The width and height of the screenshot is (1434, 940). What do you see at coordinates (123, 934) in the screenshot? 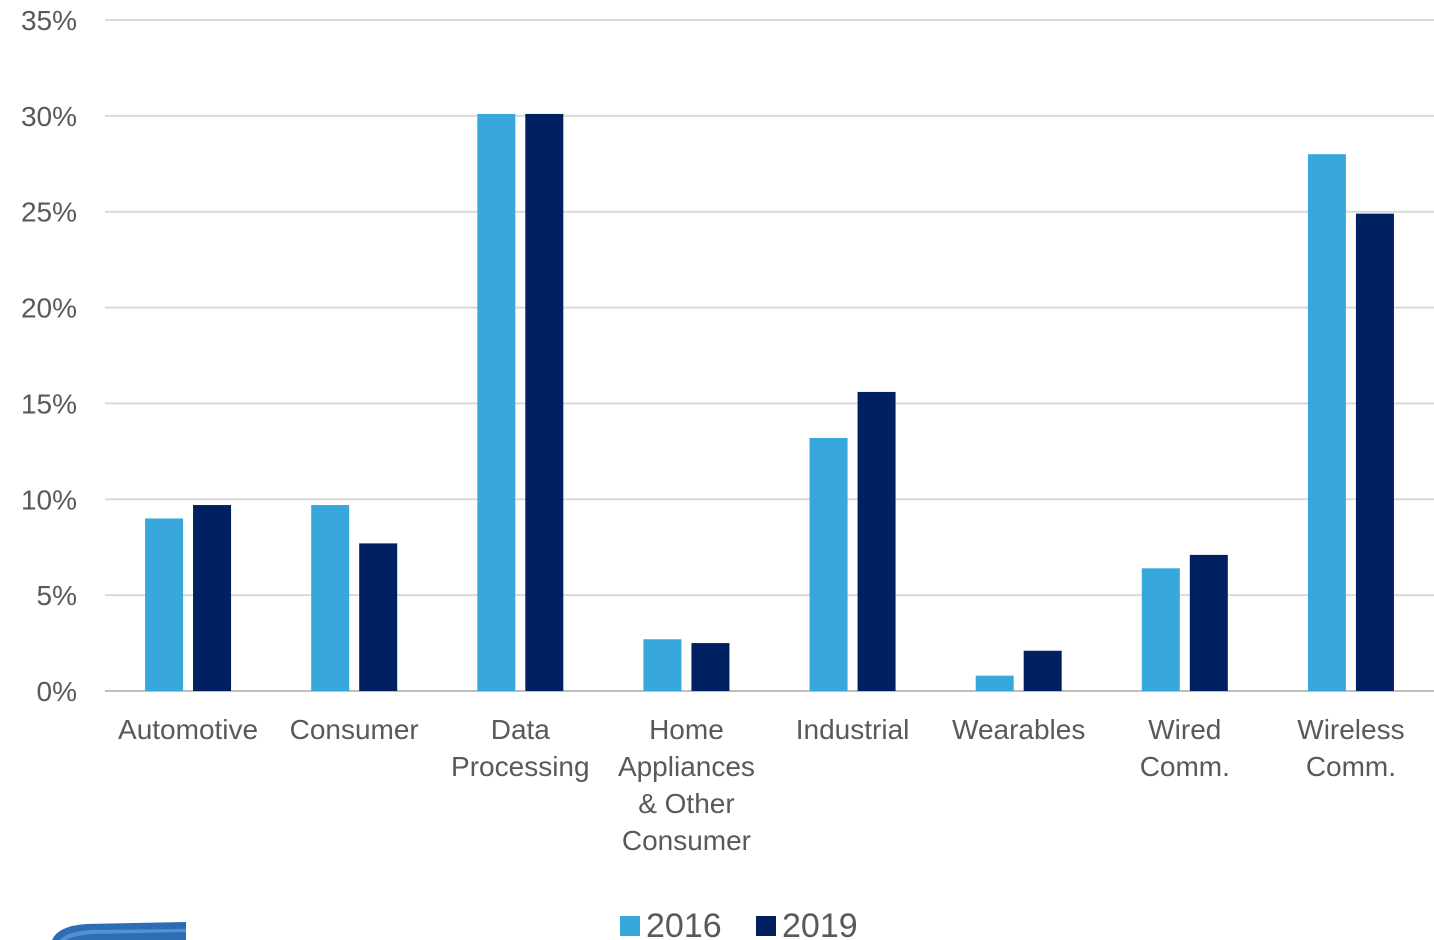
I see `logo-highlight` at bounding box center [123, 934].